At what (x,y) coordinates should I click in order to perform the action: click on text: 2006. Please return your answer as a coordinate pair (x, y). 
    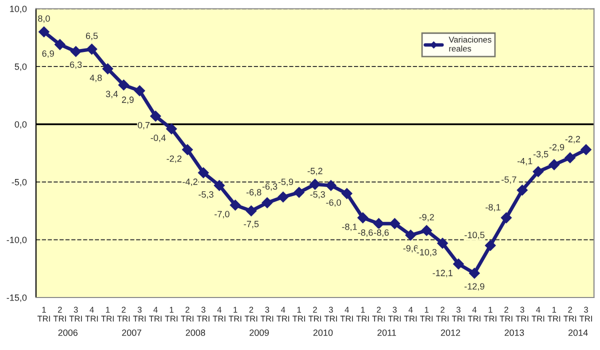
    Looking at the image, I should click on (68, 333).